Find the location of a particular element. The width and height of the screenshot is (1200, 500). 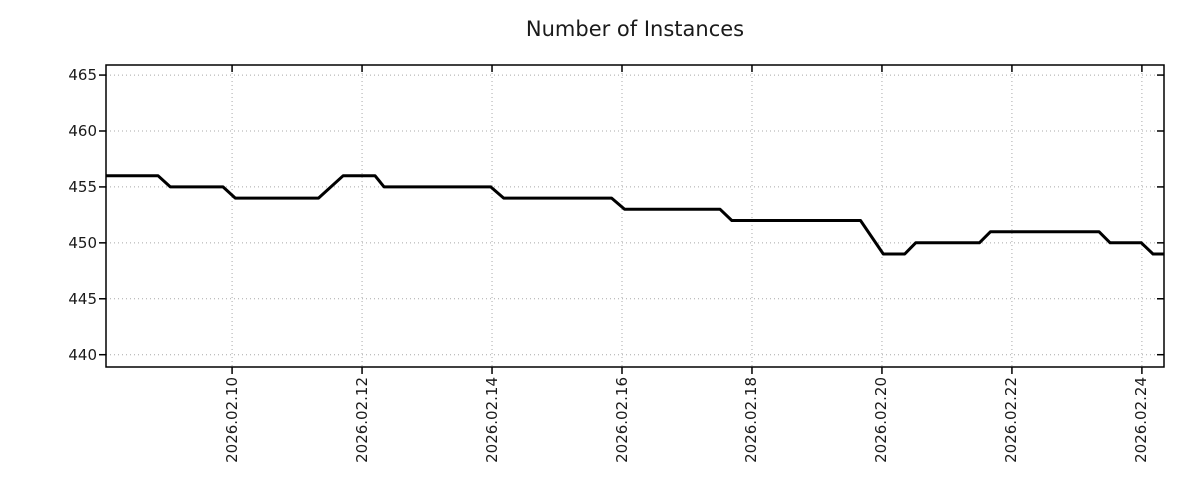

x-tick-label: 2026.02.18 is located at coordinates (751, 420).